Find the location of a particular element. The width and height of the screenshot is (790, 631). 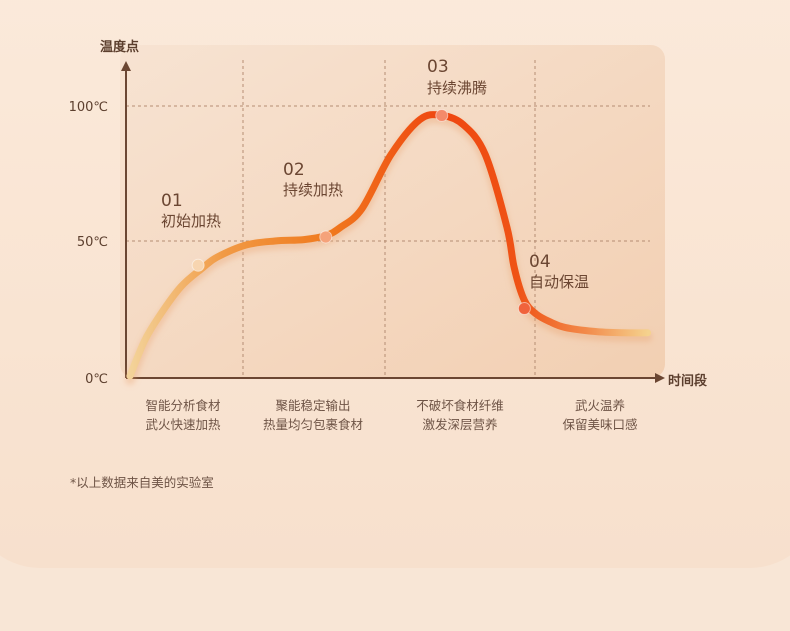

stage-description-02: 聚能稳定输出 热量均匀包裹食材 is located at coordinates (313, 415).